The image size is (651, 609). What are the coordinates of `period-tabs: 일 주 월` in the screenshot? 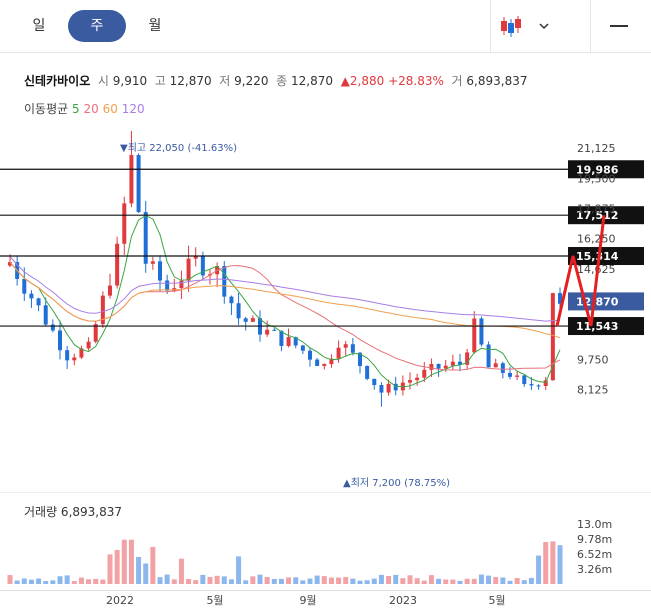 It's located at (97, 26).